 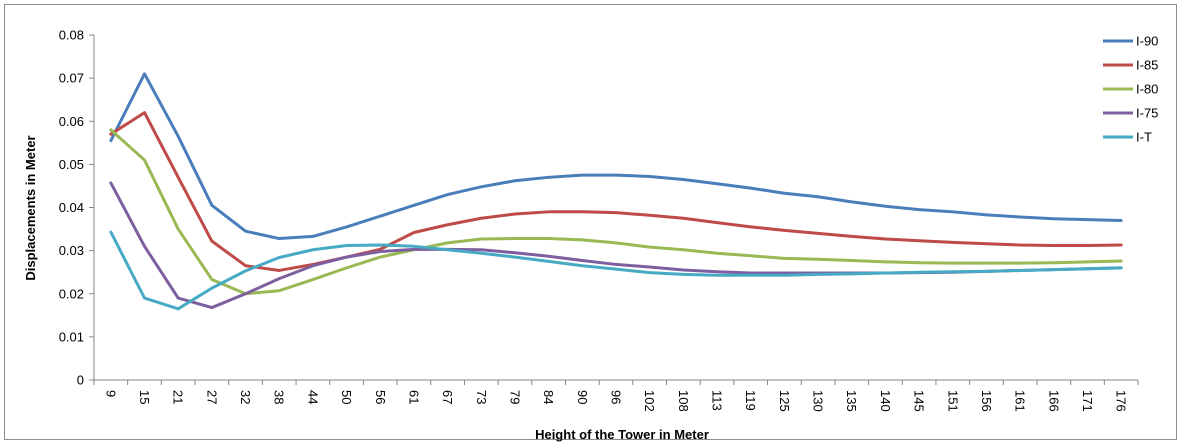 What do you see at coordinates (1020, 401) in the screenshot?
I see `x-tick-label: 161` at bounding box center [1020, 401].